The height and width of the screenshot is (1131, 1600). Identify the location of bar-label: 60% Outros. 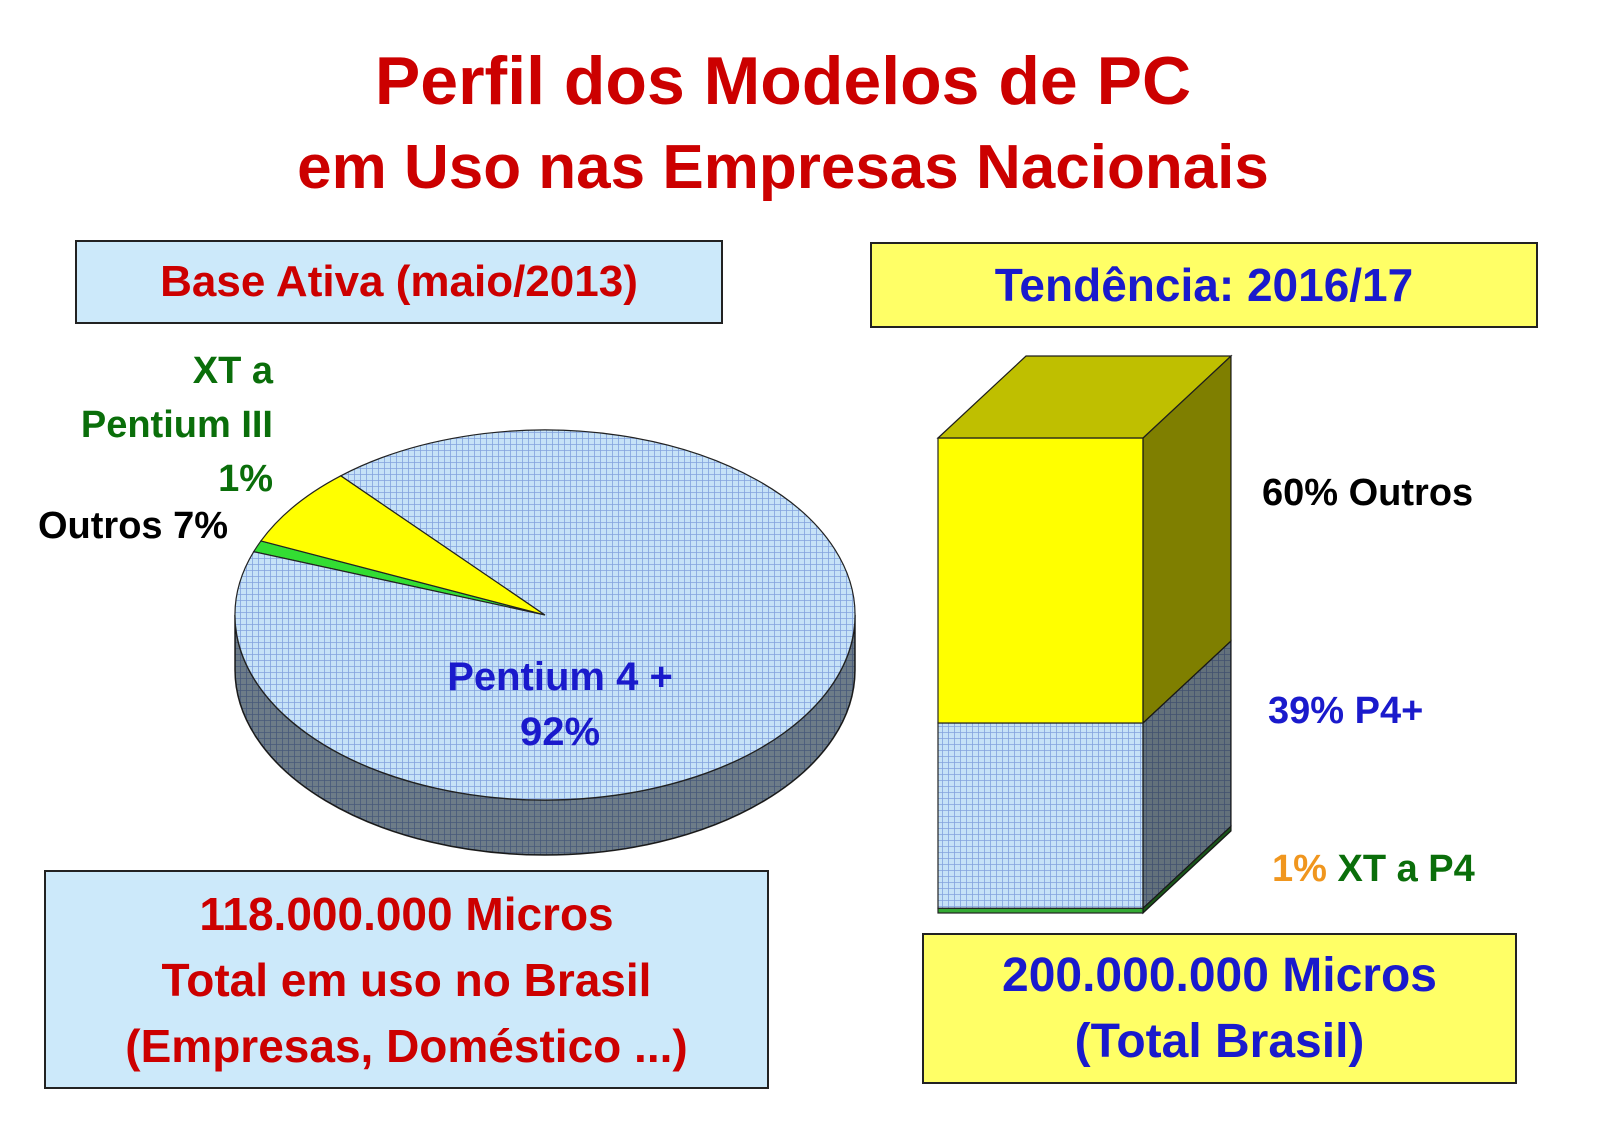
(1367, 493).